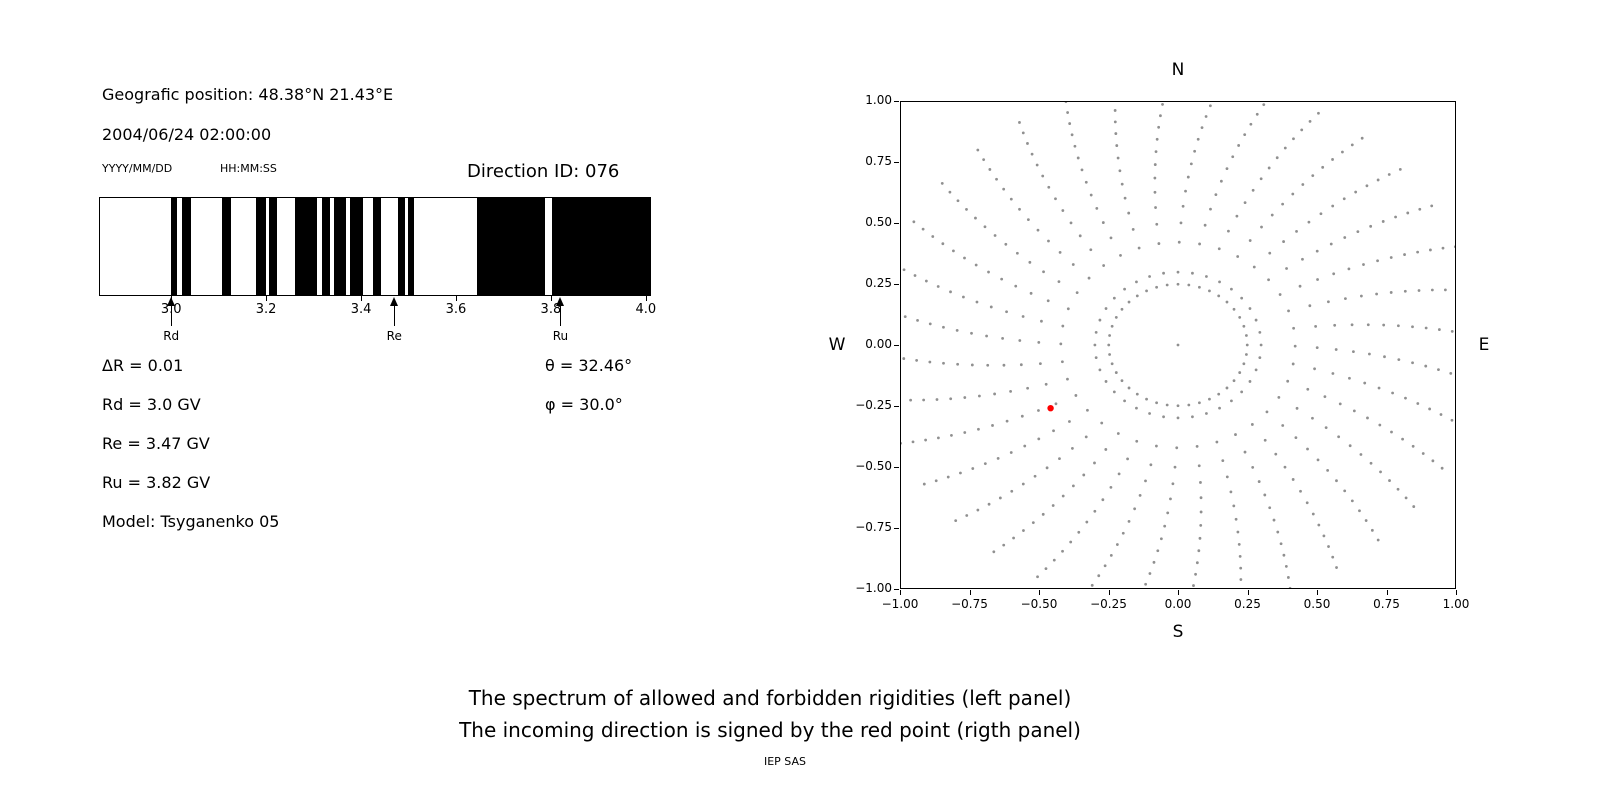 The image size is (1600, 800). Describe the element at coordinates (143, 365) in the screenshot. I see `delta-r-label: ΔR = 0.01` at that location.